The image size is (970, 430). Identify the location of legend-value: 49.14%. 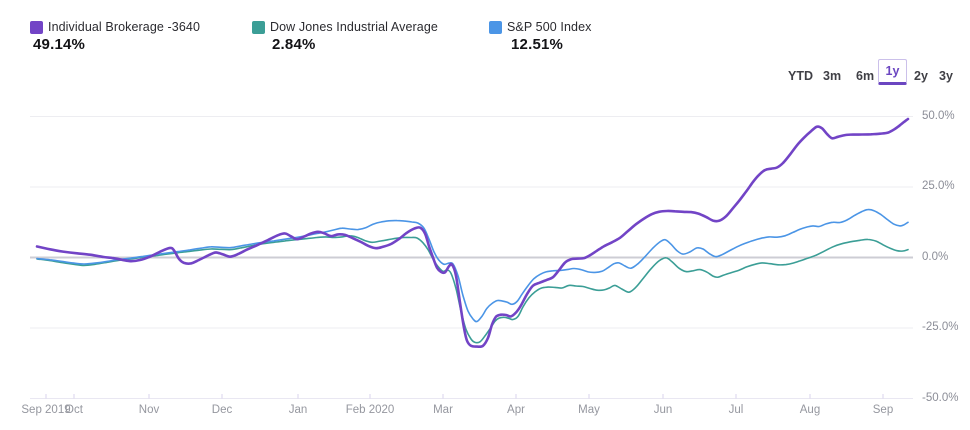
(59, 44).